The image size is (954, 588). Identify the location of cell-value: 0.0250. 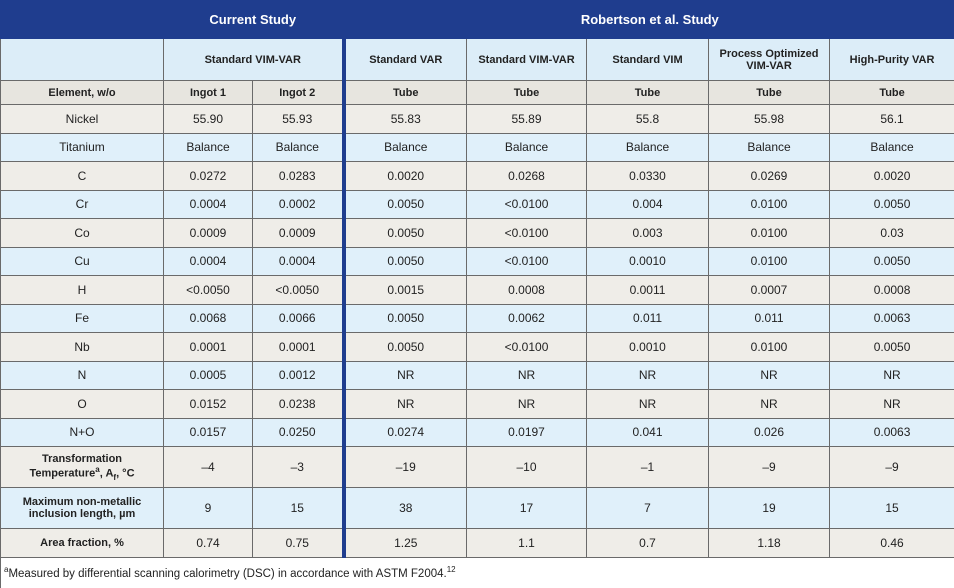
(298, 432).